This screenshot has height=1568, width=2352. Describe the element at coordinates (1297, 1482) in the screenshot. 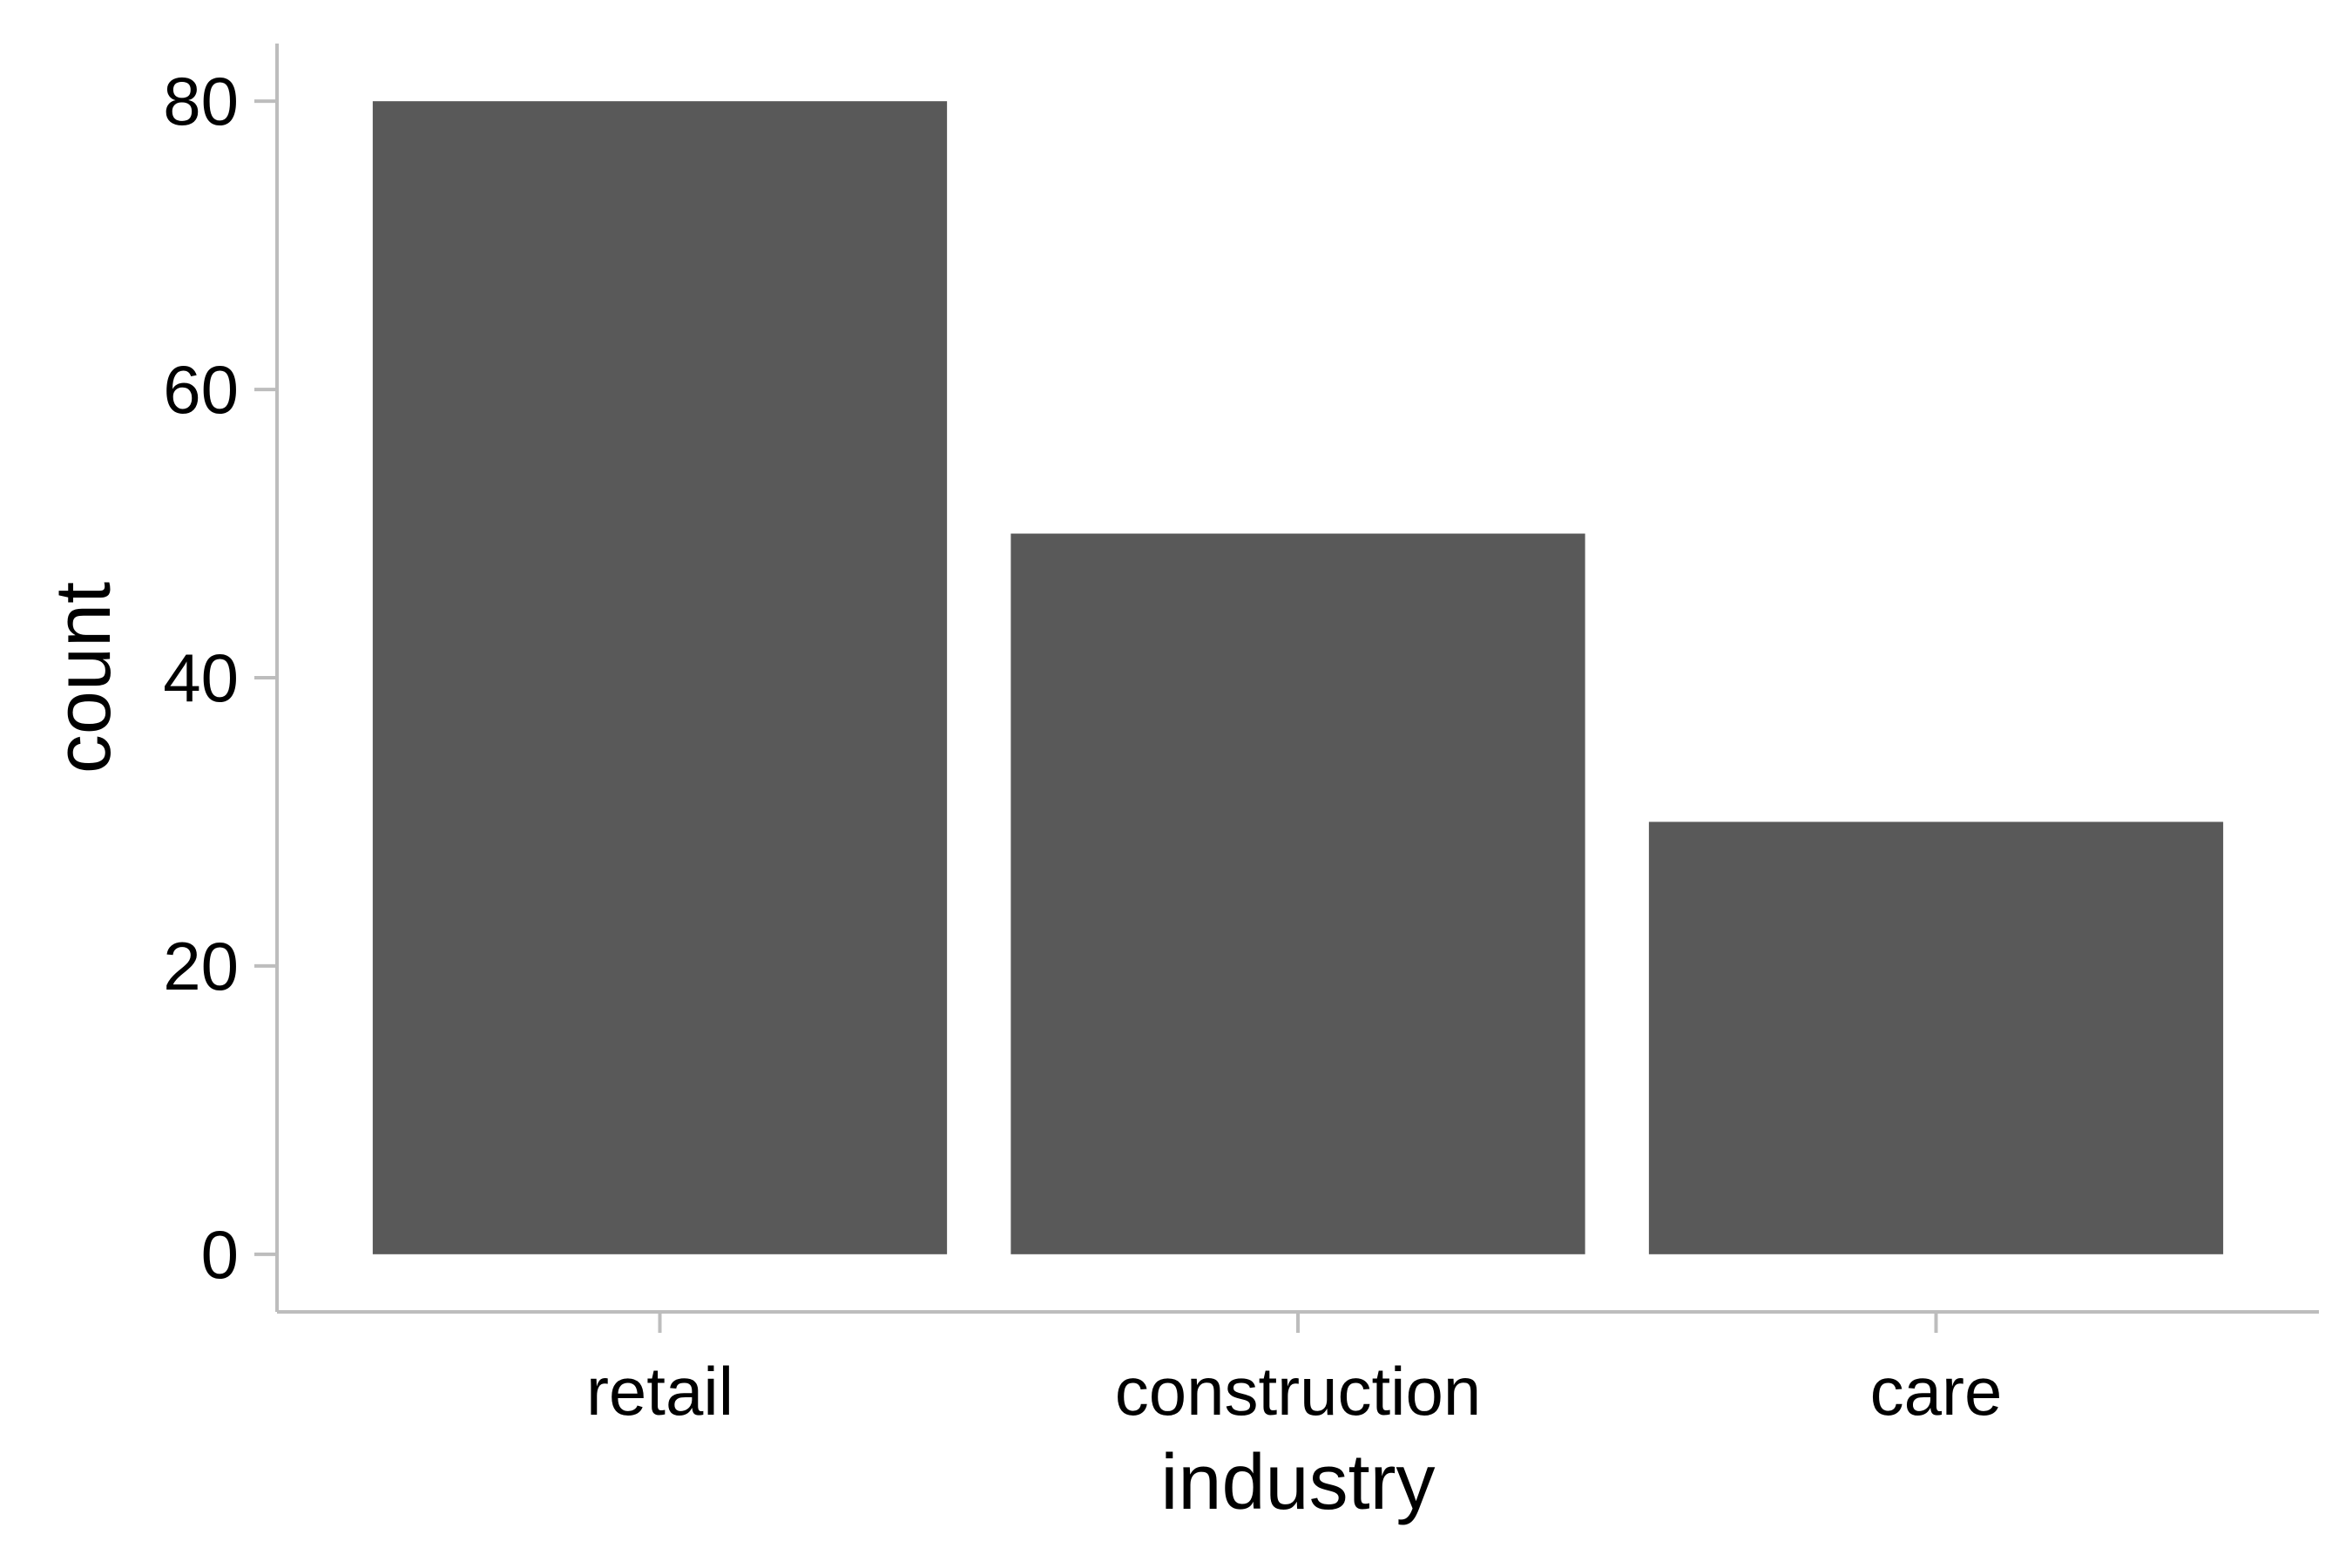

I see `x-axis-title: industry` at that location.